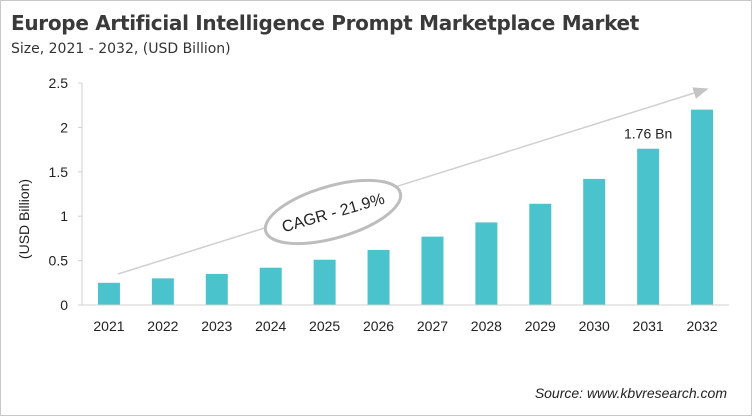 This screenshot has width=752, height=416. Describe the element at coordinates (594, 326) in the screenshot. I see `x-tick-label: 2030` at that location.